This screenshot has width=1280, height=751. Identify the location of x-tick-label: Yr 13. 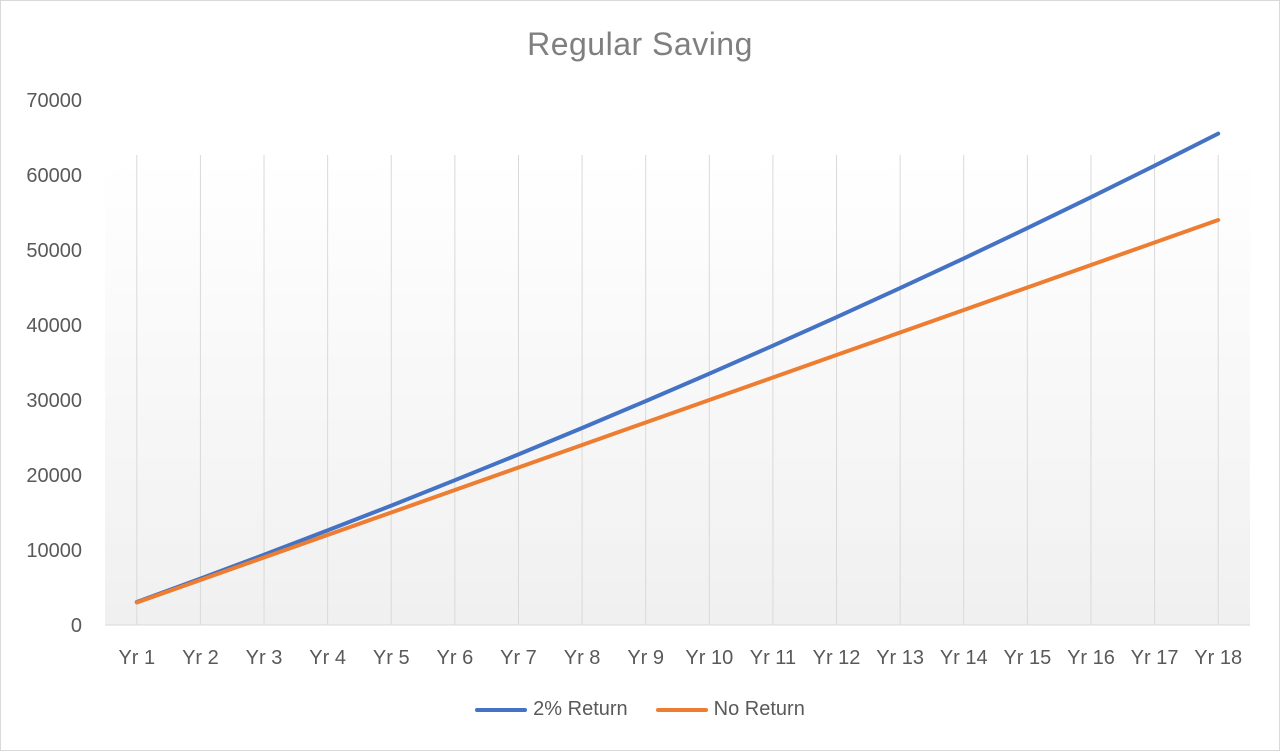
(900, 658).